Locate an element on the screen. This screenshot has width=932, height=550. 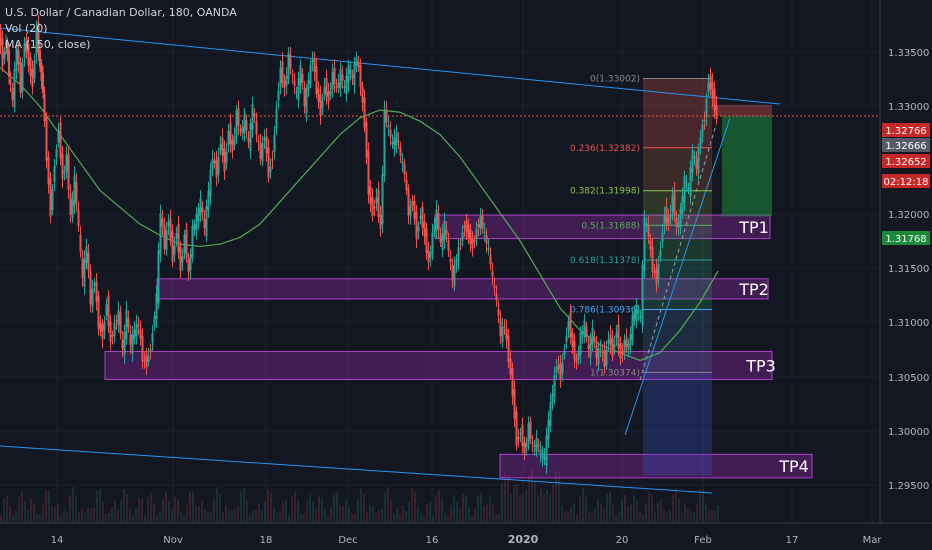
target-zone-tp4 is located at coordinates (656, 466).